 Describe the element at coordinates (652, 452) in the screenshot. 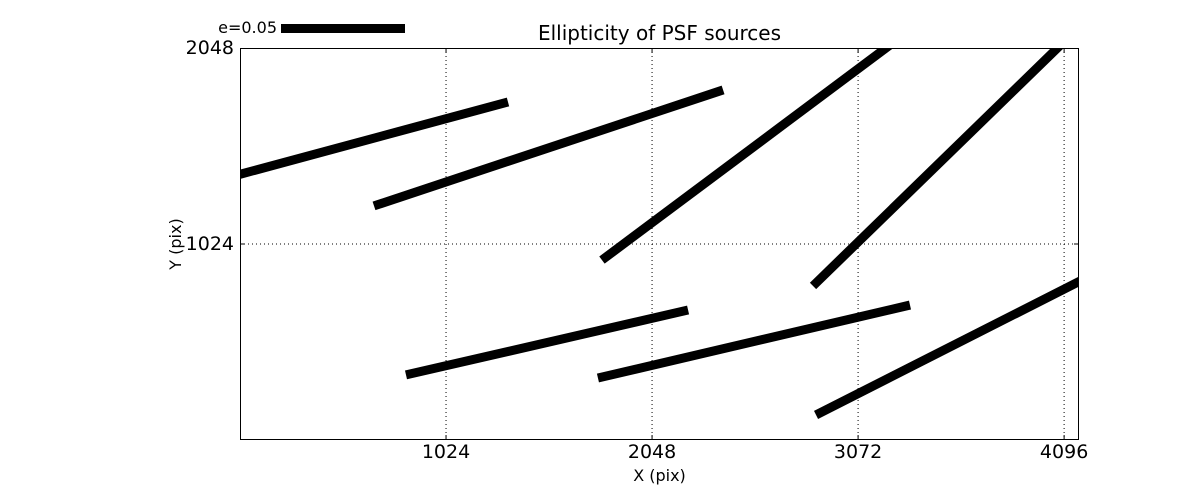

I see `x-tick-label: 2048` at that location.